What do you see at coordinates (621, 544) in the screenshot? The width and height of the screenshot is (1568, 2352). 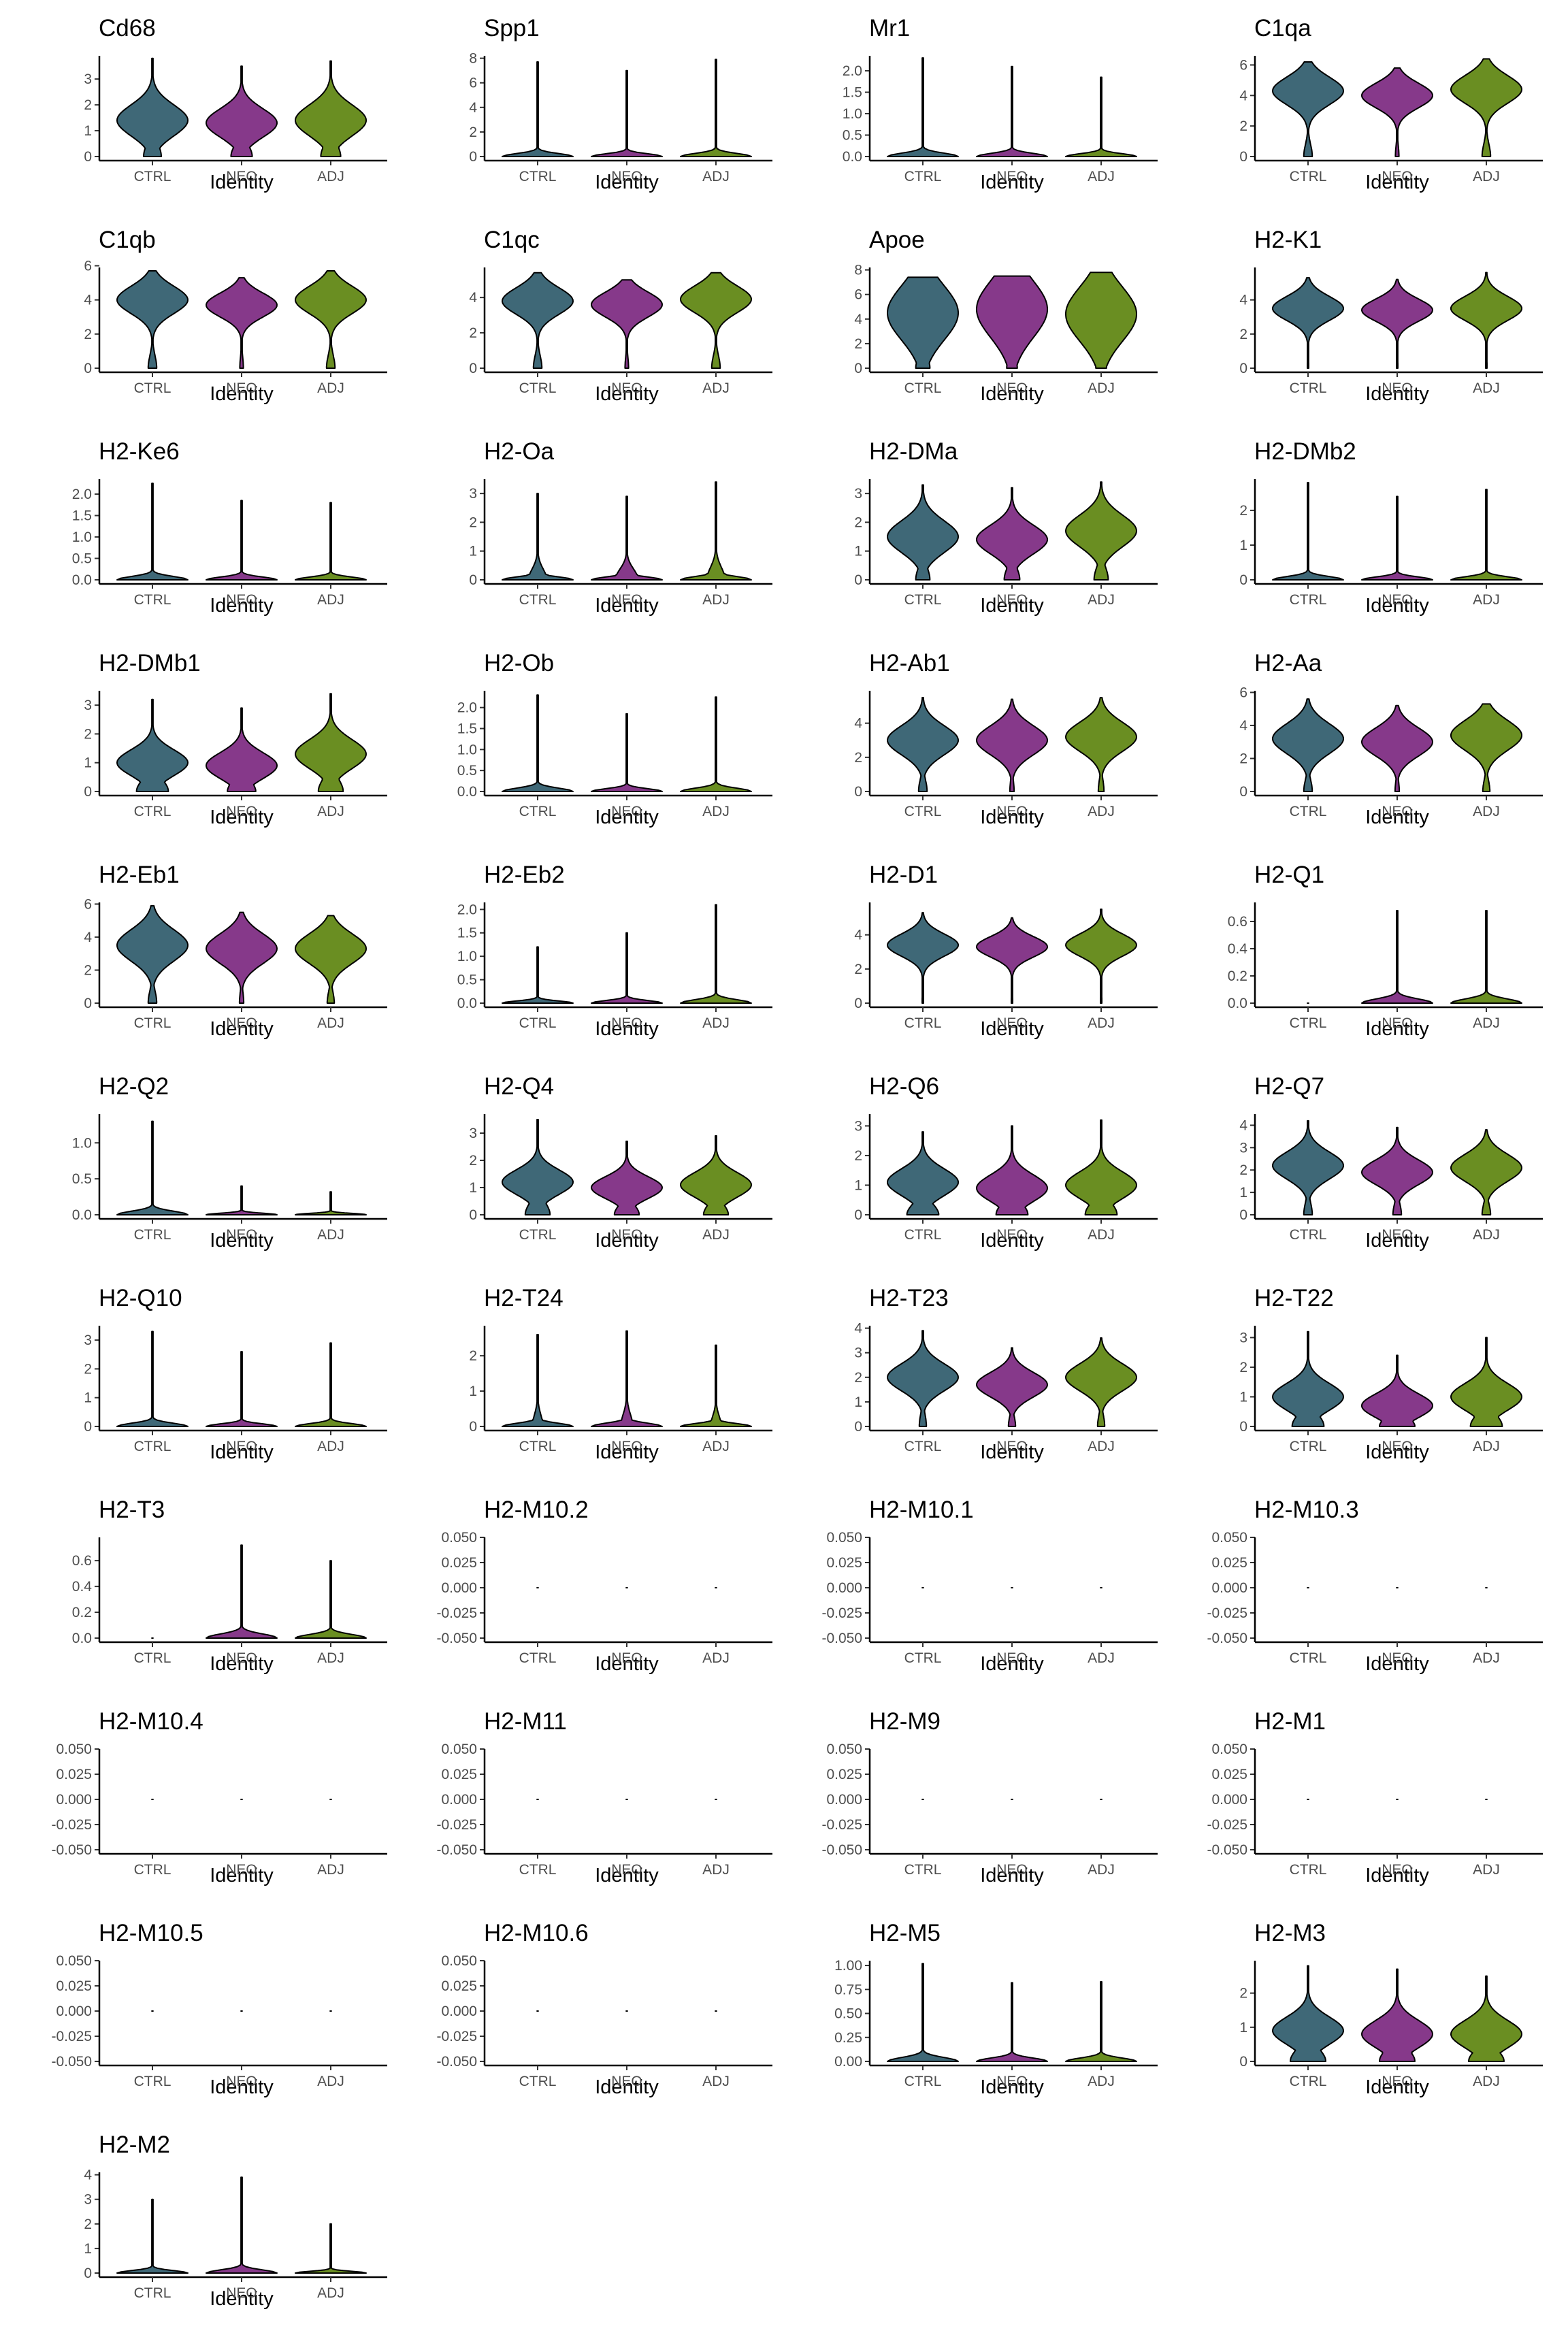 I see `plot-area: 0 1 2 3 CTRL NEO ADJ` at bounding box center [621, 544].